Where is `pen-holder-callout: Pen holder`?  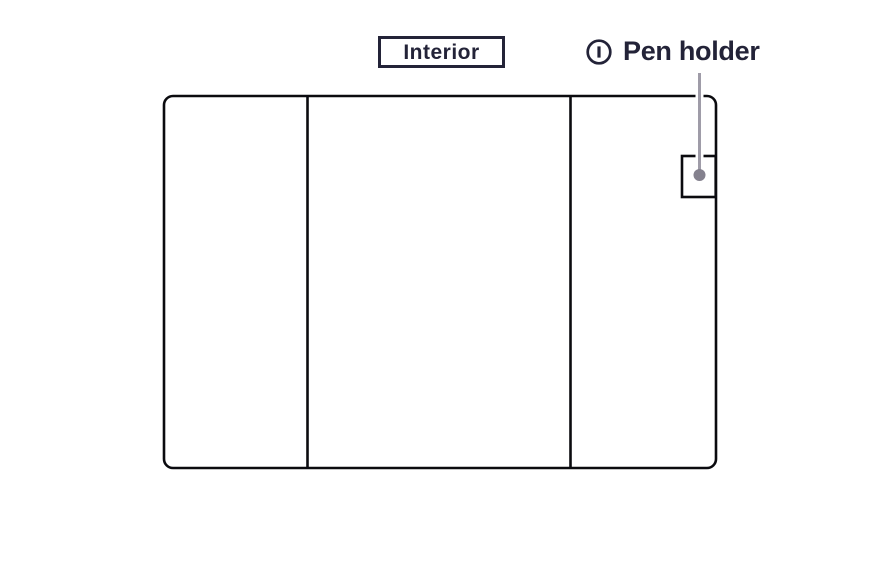
pen-holder-callout: Pen holder is located at coordinates (673, 51).